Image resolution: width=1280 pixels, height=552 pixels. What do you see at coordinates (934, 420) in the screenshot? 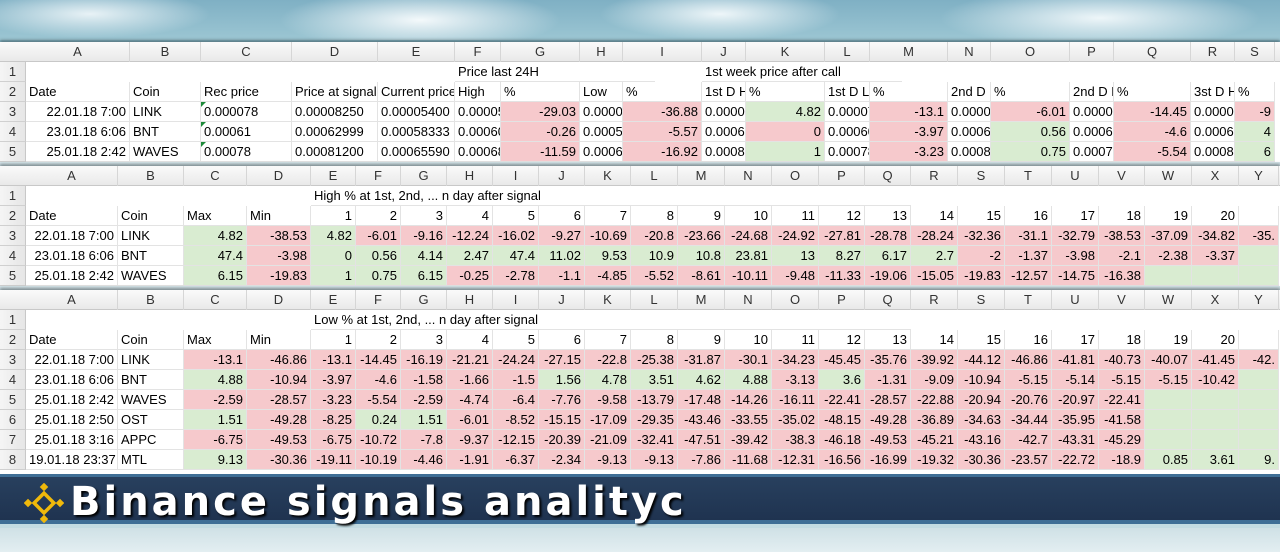
I see `data-cell: -36.89` at bounding box center [934, 420].